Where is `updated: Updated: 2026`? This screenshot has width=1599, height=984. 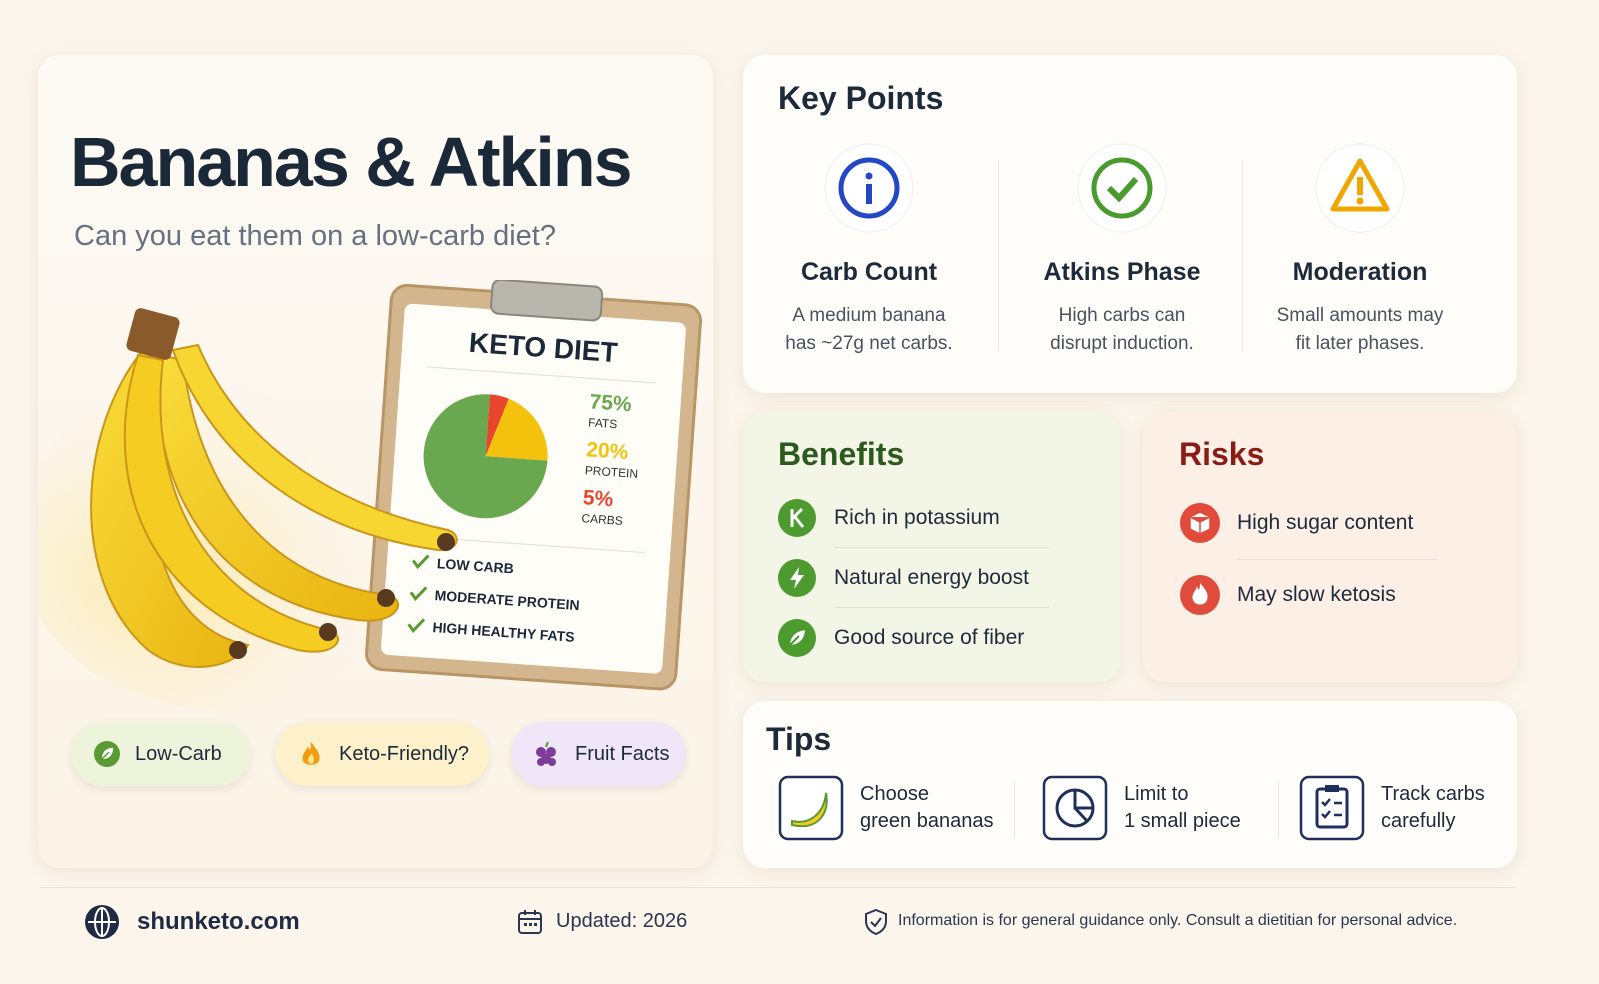 updated: Updated: 2026 is located at coordinates (622, 921).